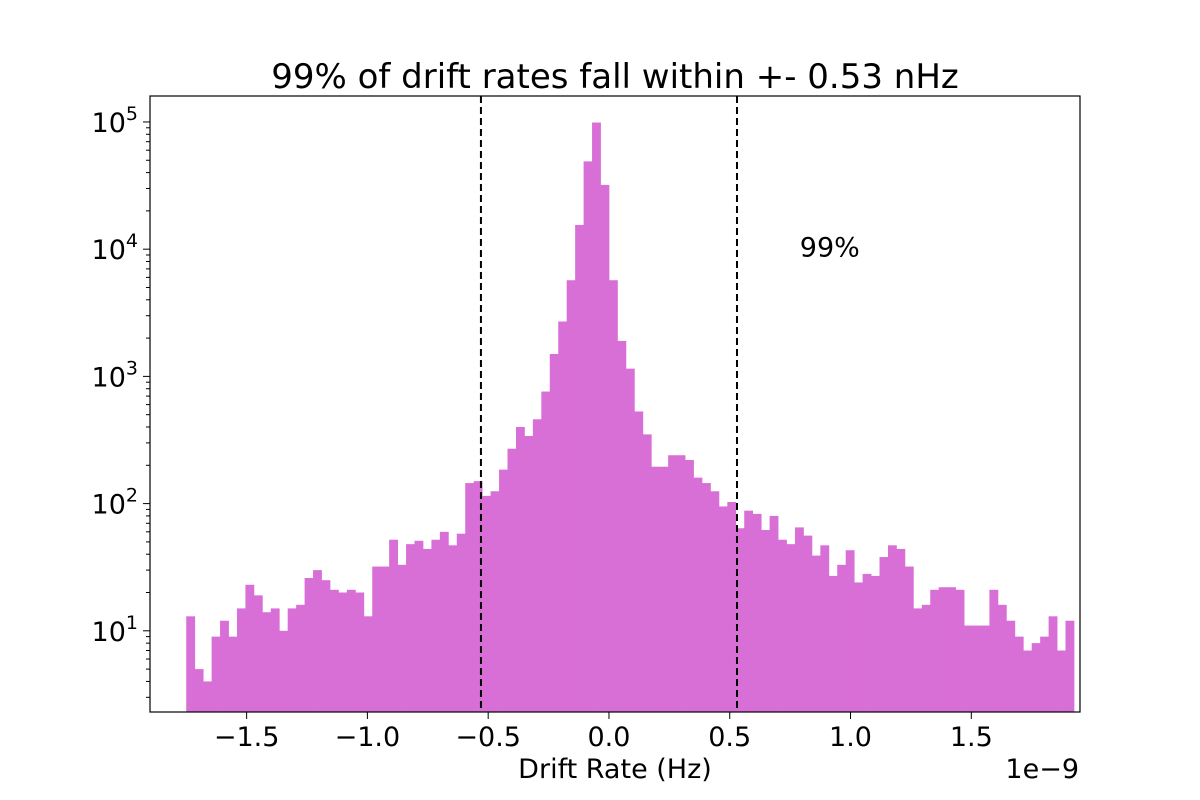  Describe the element at coordinates (115, 375) in the screenshot. I see `y-tick-label: 10³` at that location.